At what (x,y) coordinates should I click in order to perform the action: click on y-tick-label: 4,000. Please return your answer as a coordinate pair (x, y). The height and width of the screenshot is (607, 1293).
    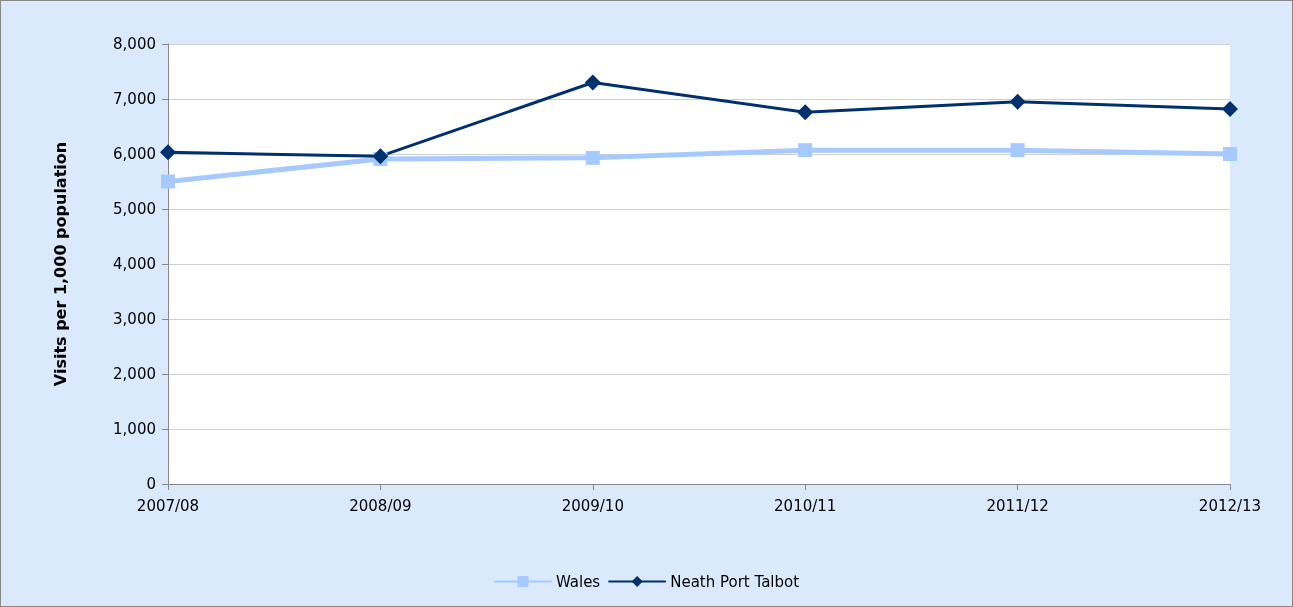
    Looking at the image, I should click on (134, 264).